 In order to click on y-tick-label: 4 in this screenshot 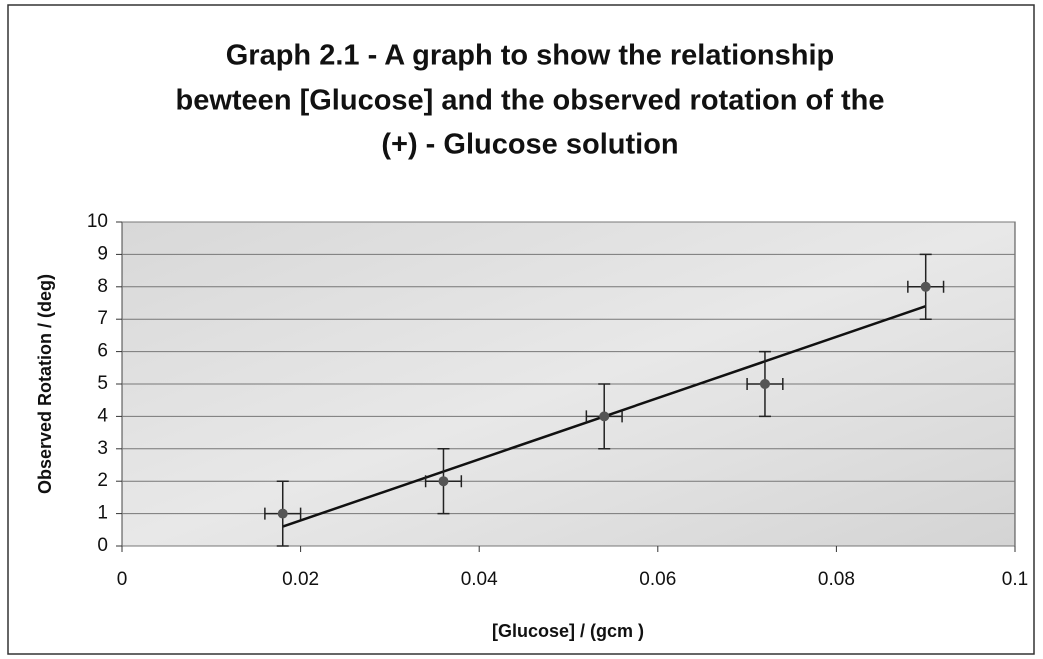, I will do `click(102, 415)`.